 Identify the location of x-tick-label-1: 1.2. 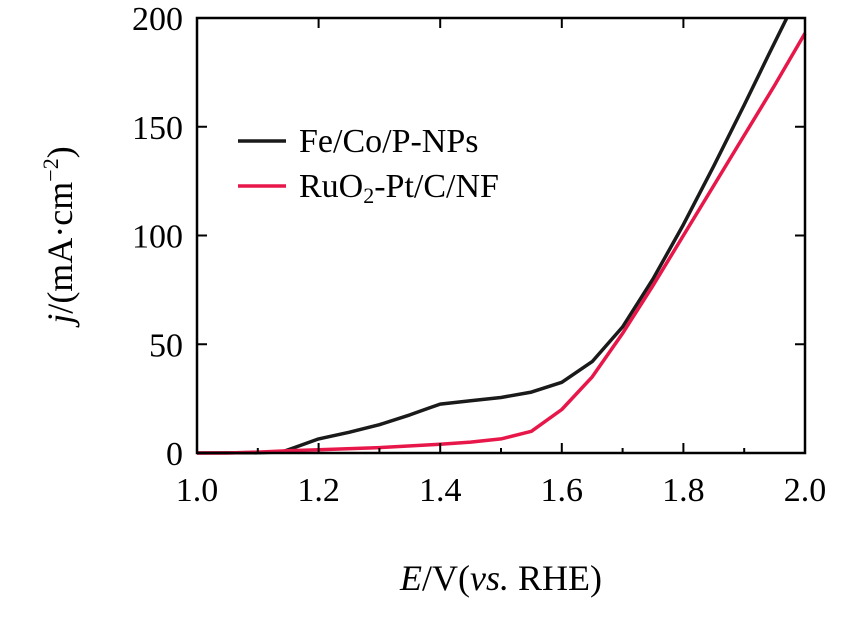
(318, 490).